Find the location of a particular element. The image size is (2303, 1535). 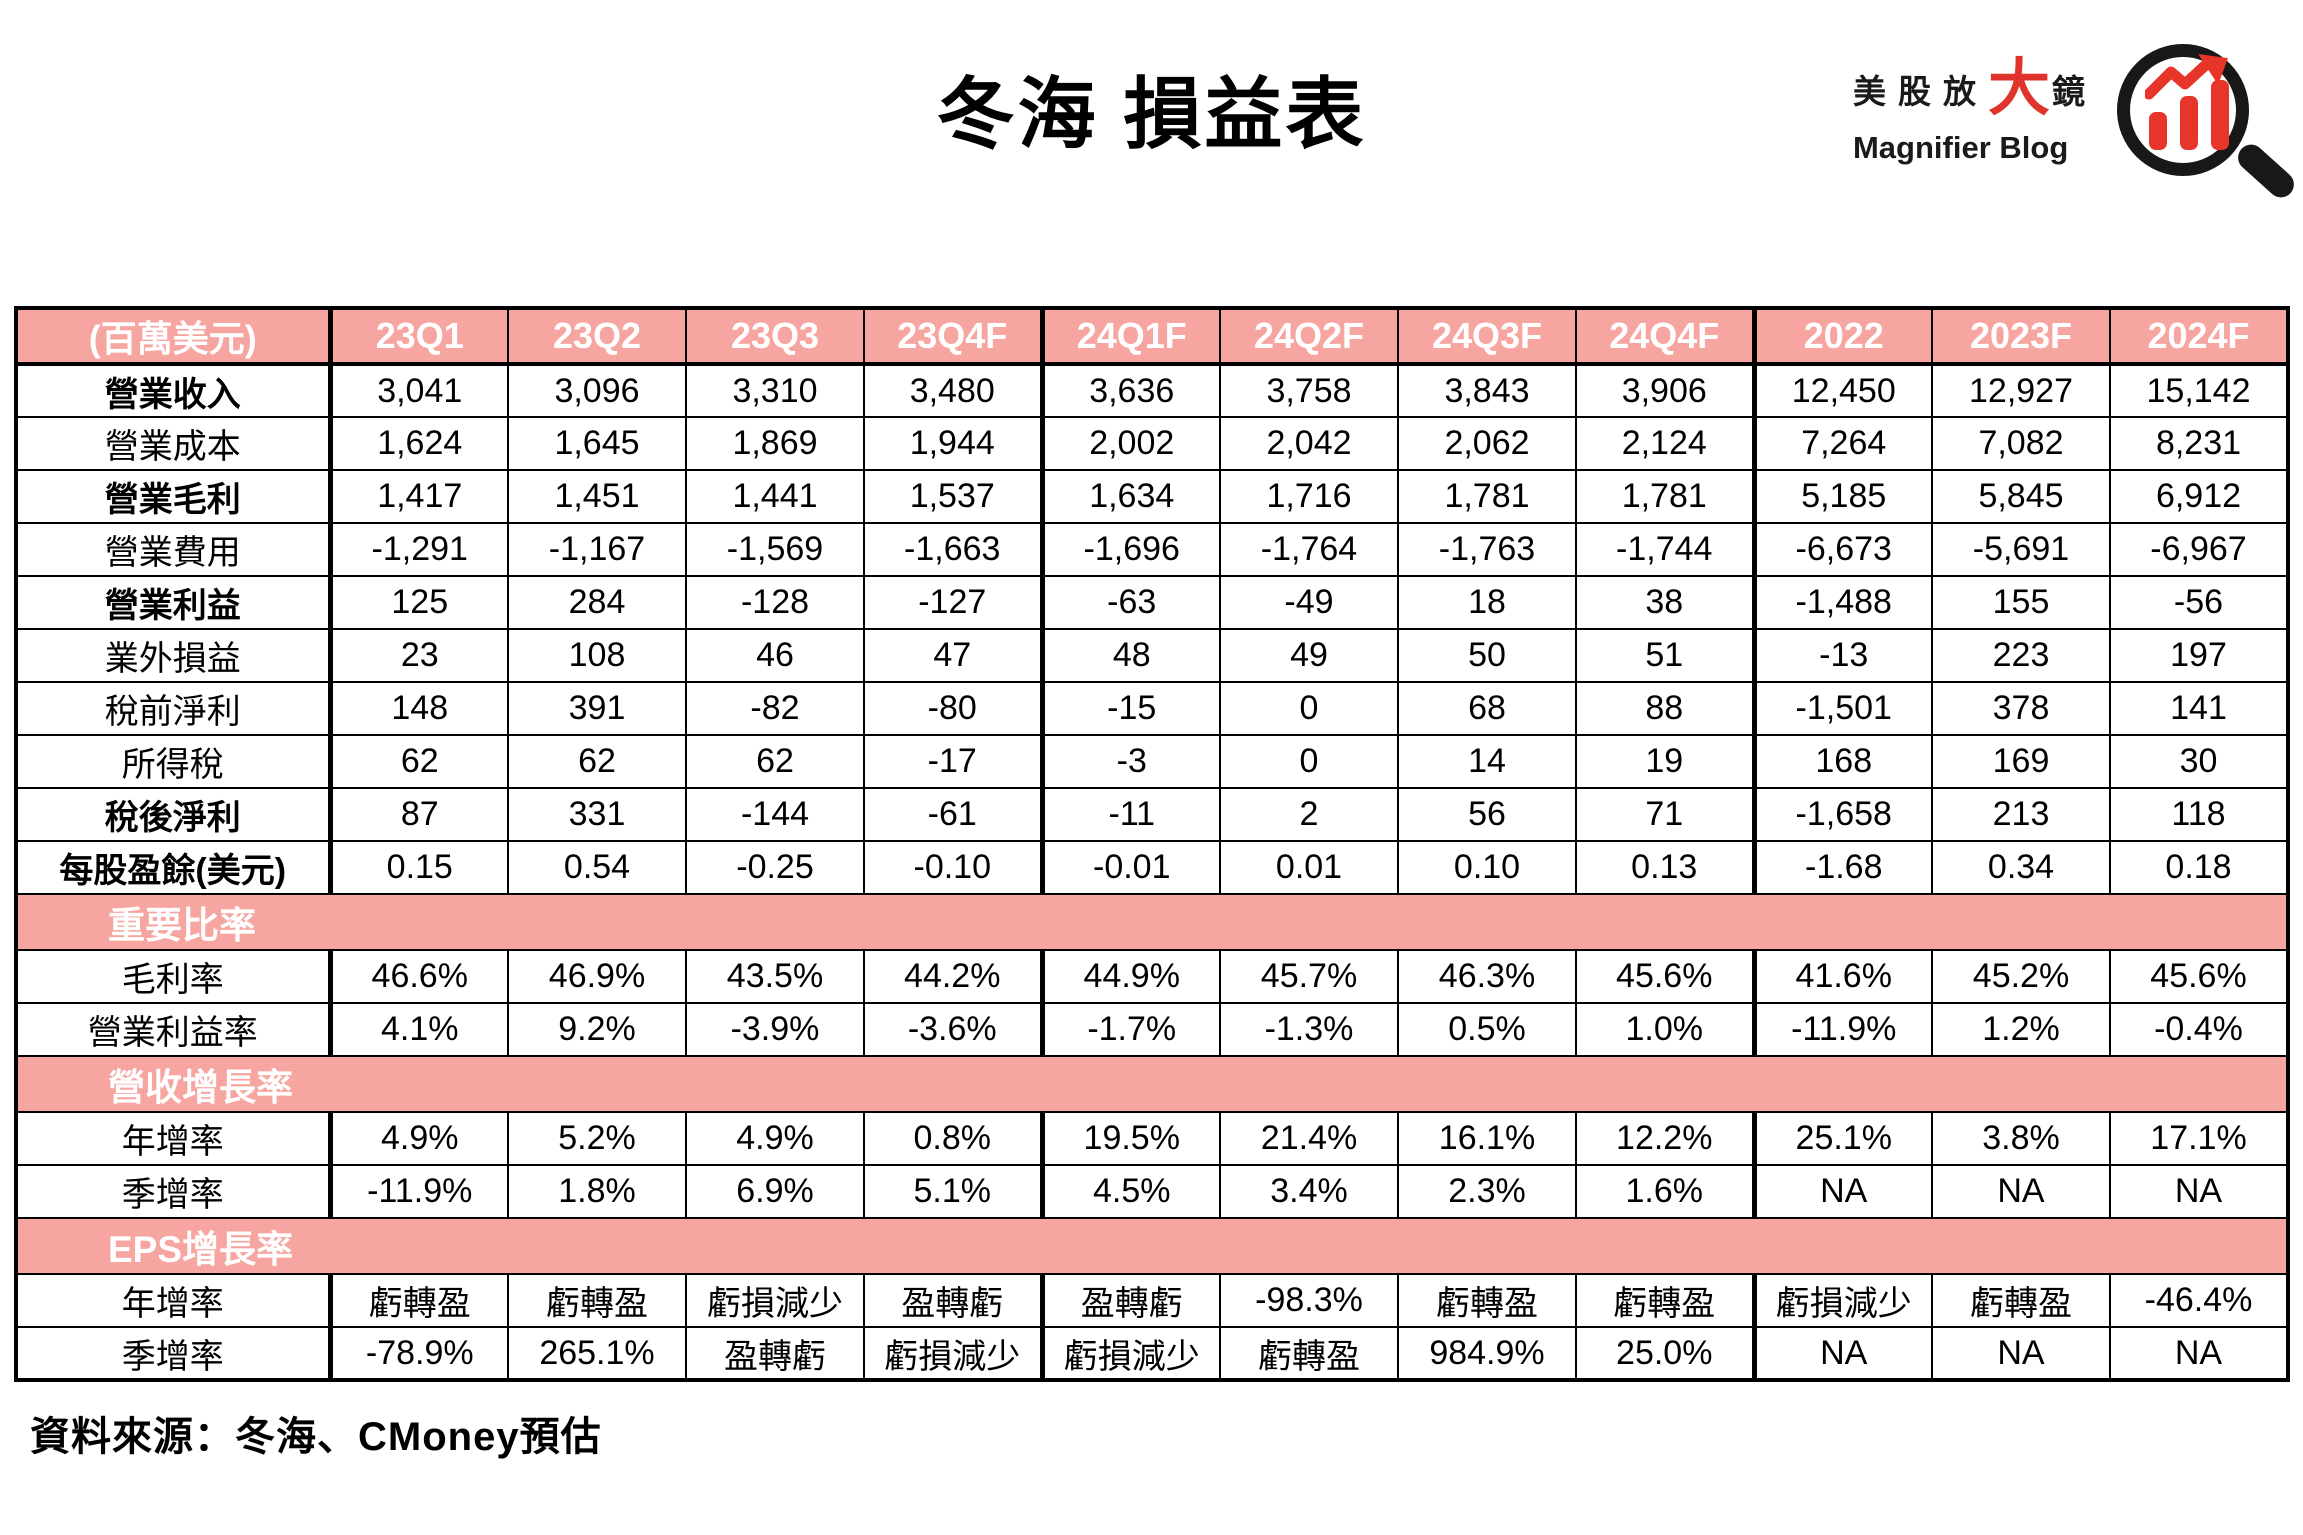

value-cell: 2,042 is located at coordinates (1309, 443).